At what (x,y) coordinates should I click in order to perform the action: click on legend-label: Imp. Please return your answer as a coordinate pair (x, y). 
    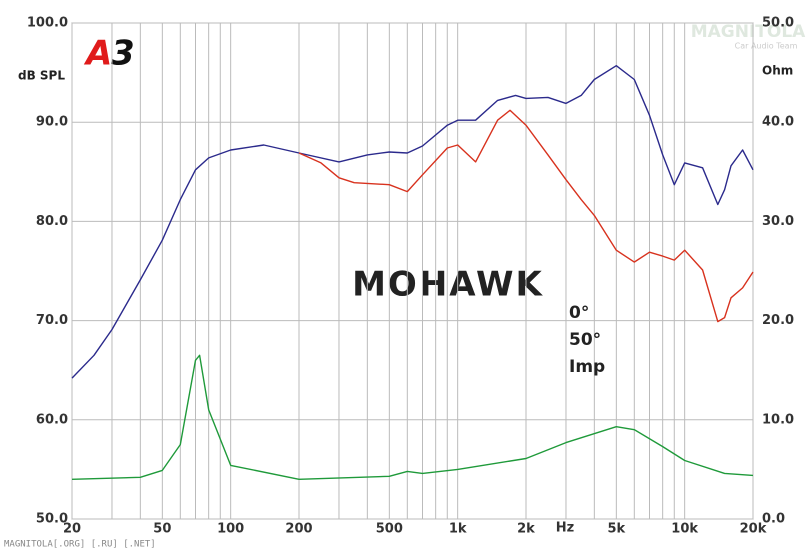
    Looking at the image, I should click on (587, 367).